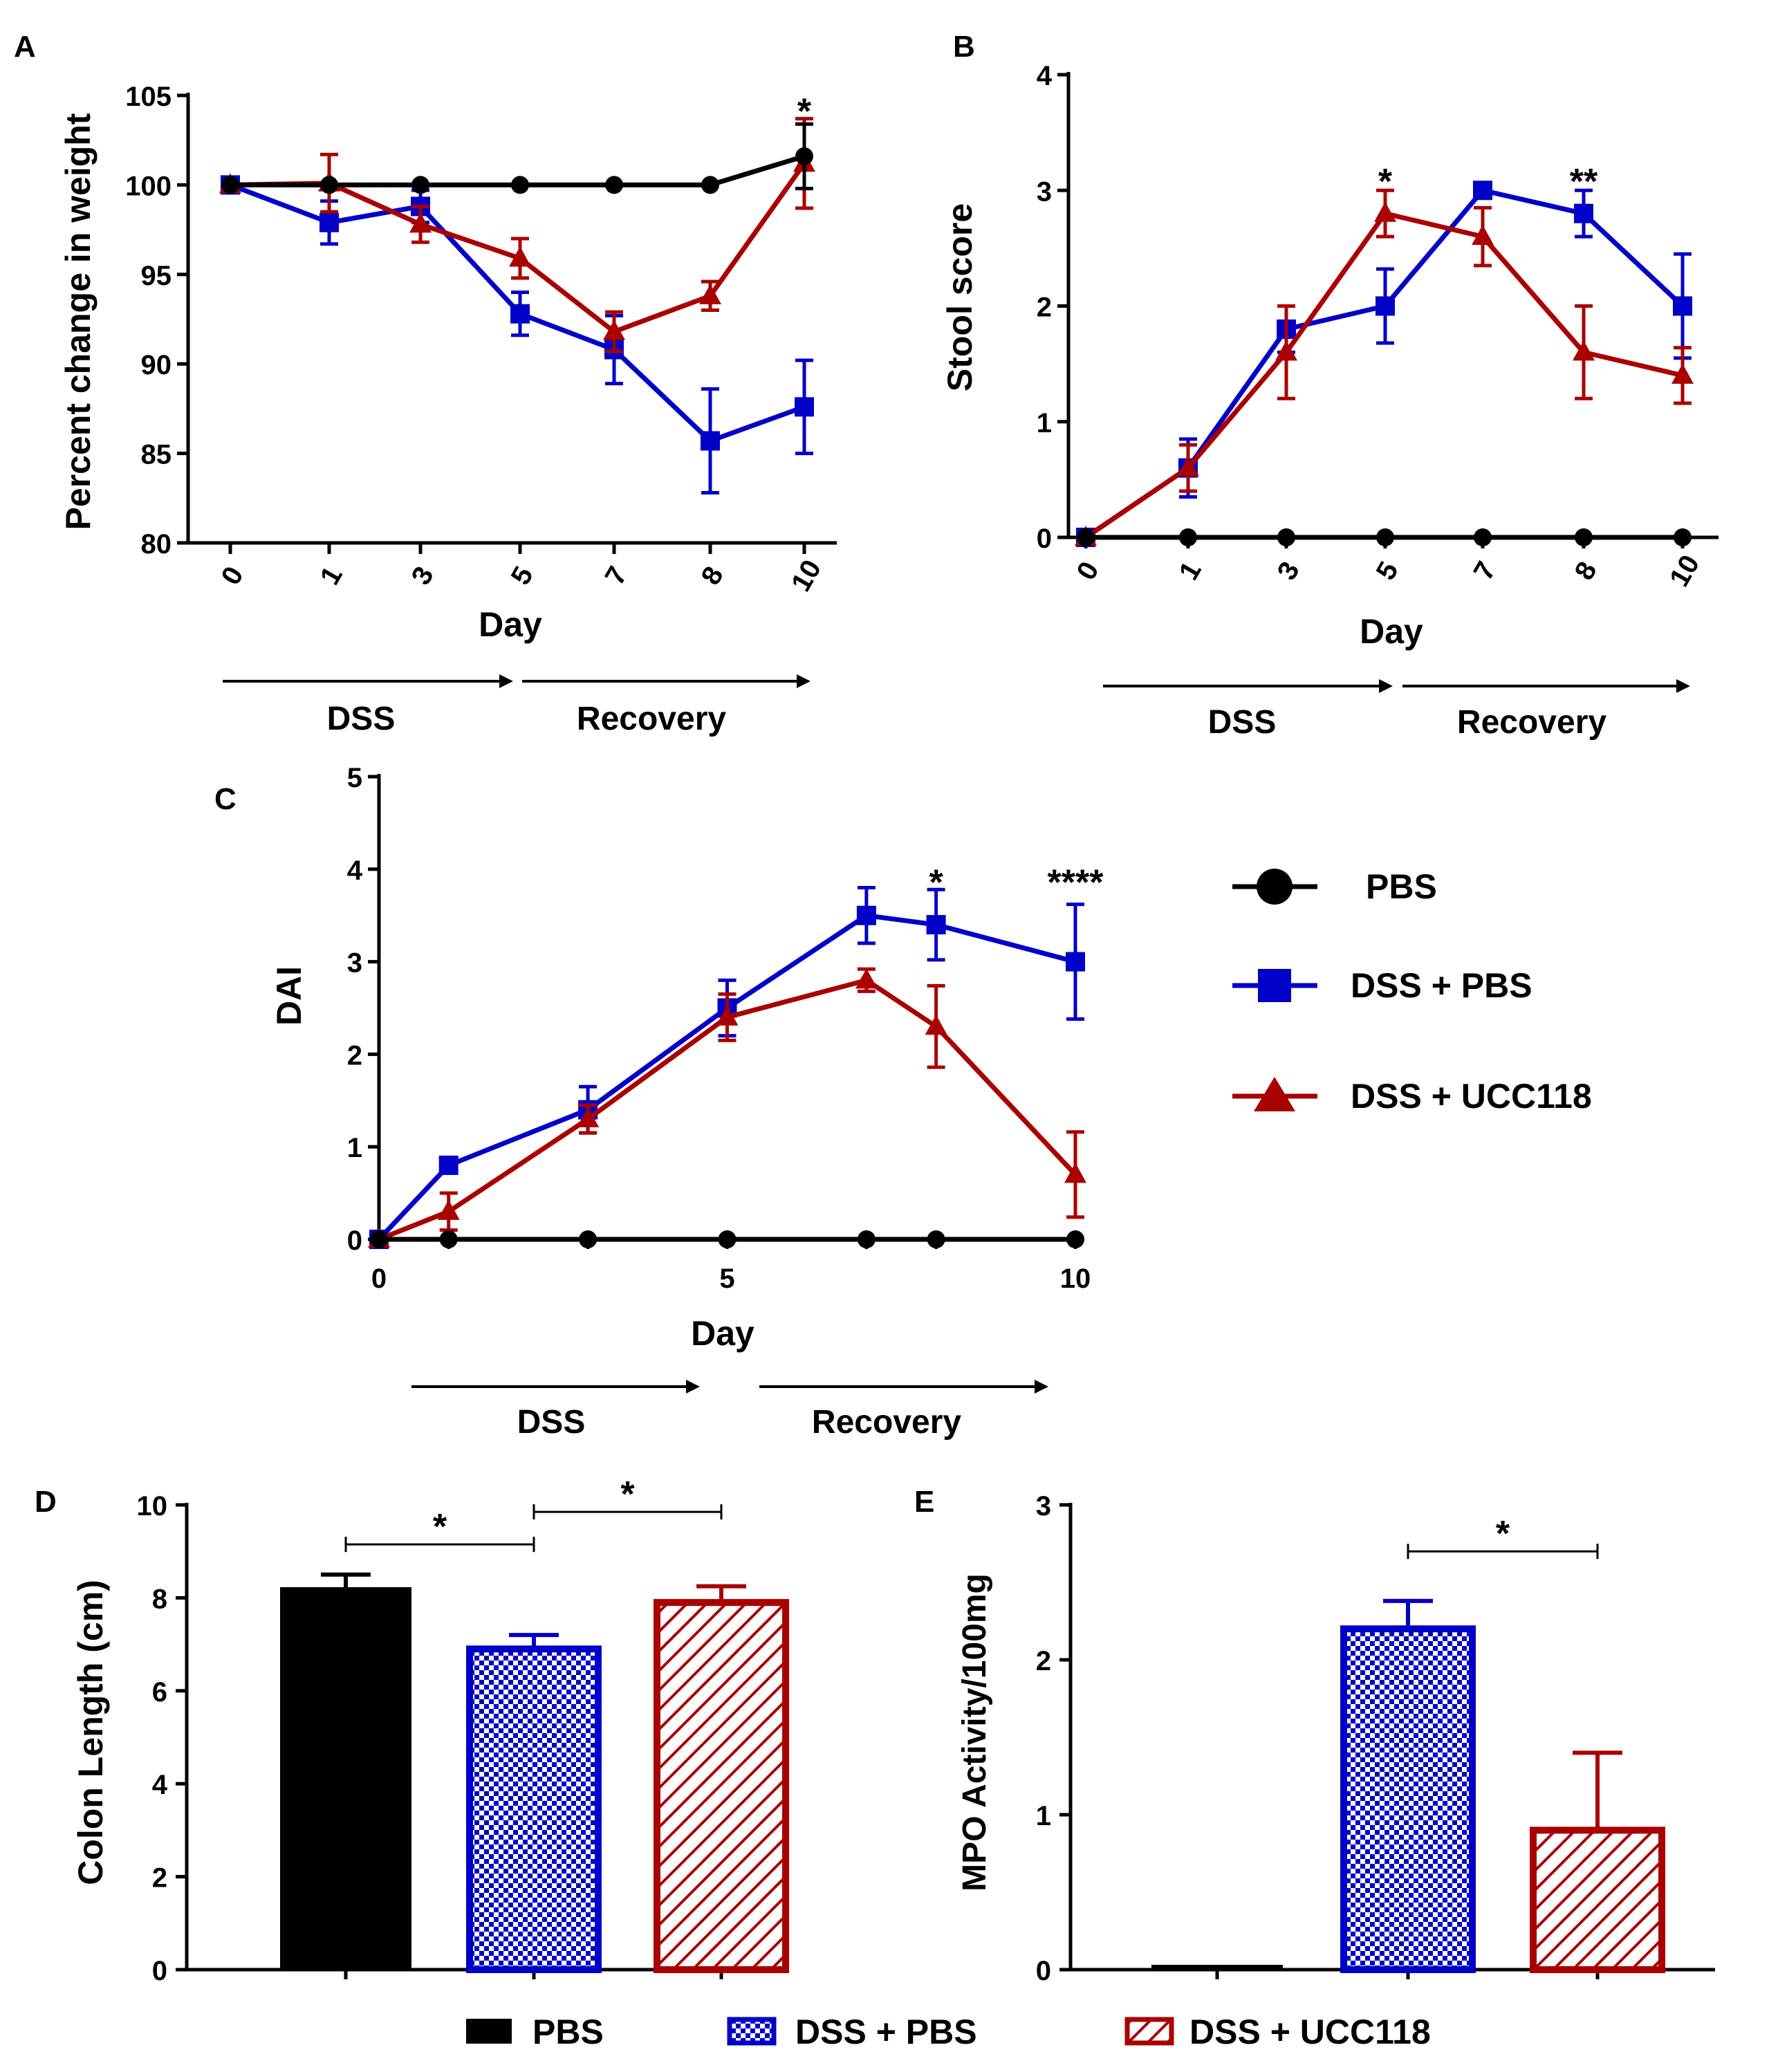  I want to click on panel-c-xlabel: Day, so click(722, 1333).